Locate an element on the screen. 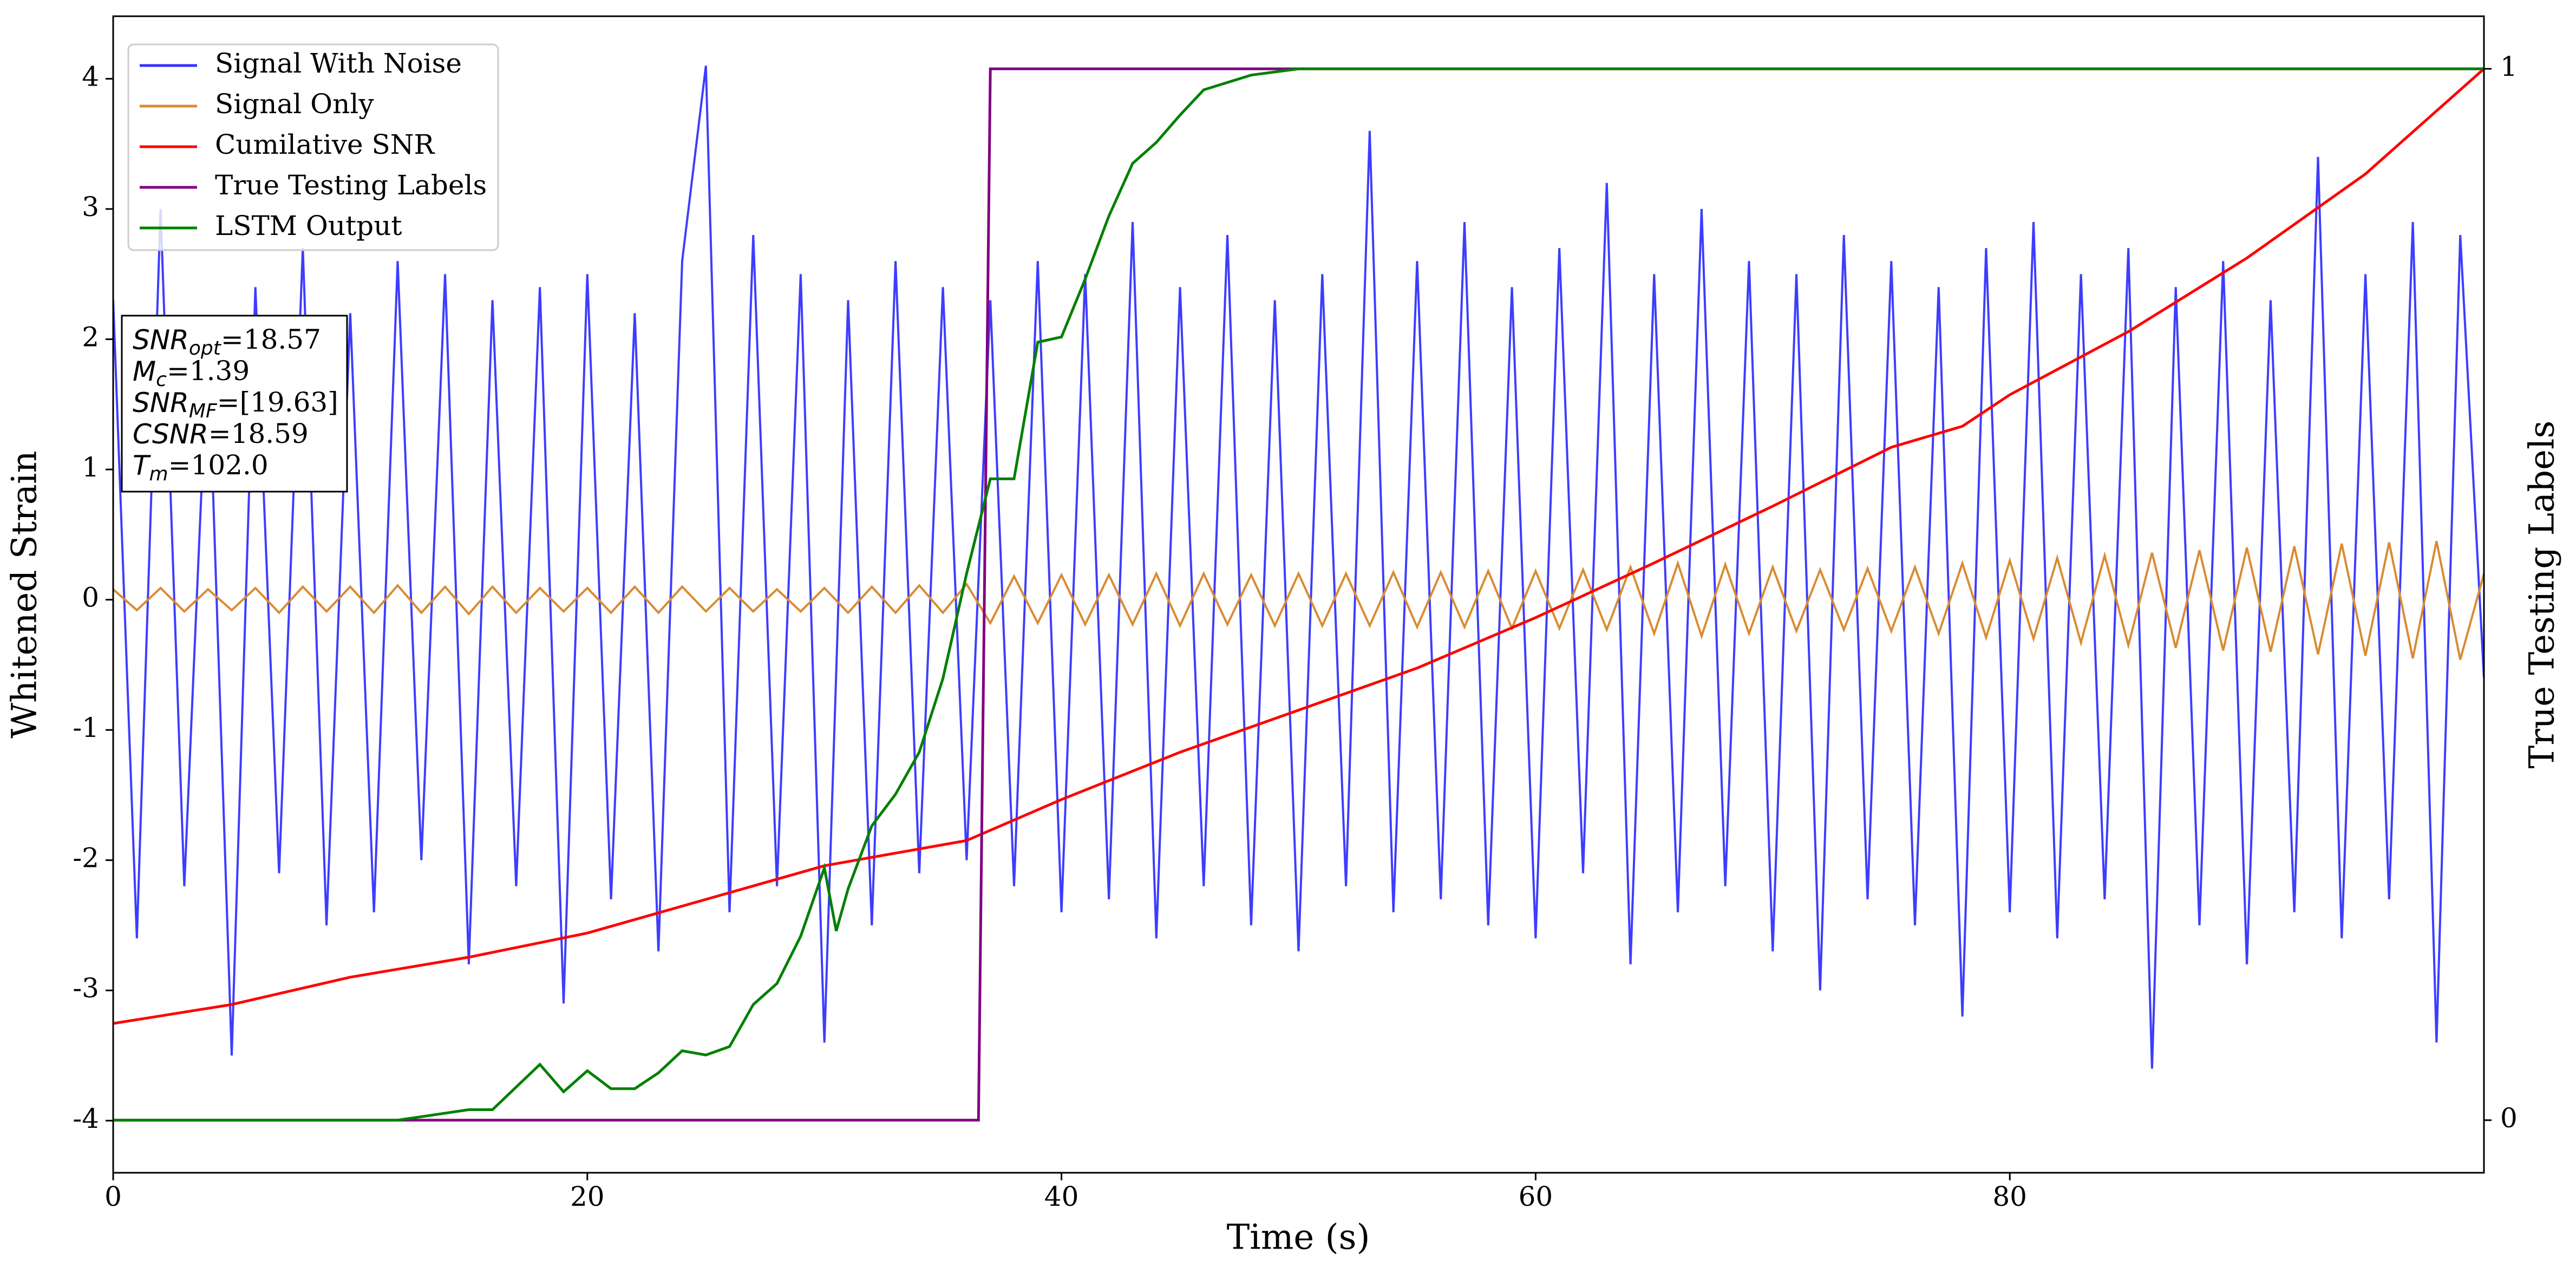 The width and height of the screenshot is (2576, 1274). y-tick-label: 1 is located at coordinates (90, 467).